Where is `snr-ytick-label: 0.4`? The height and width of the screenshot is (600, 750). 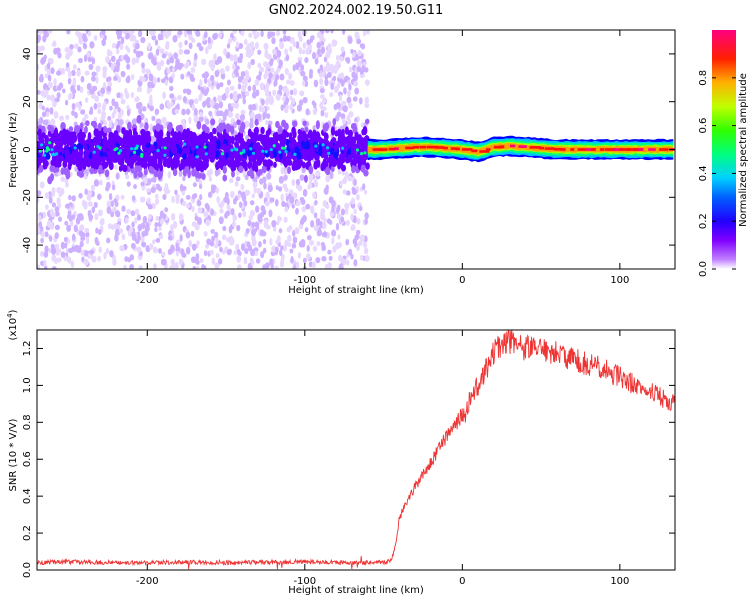 snr-ytick-label: 0.4 is located at coordinates (27, 496).